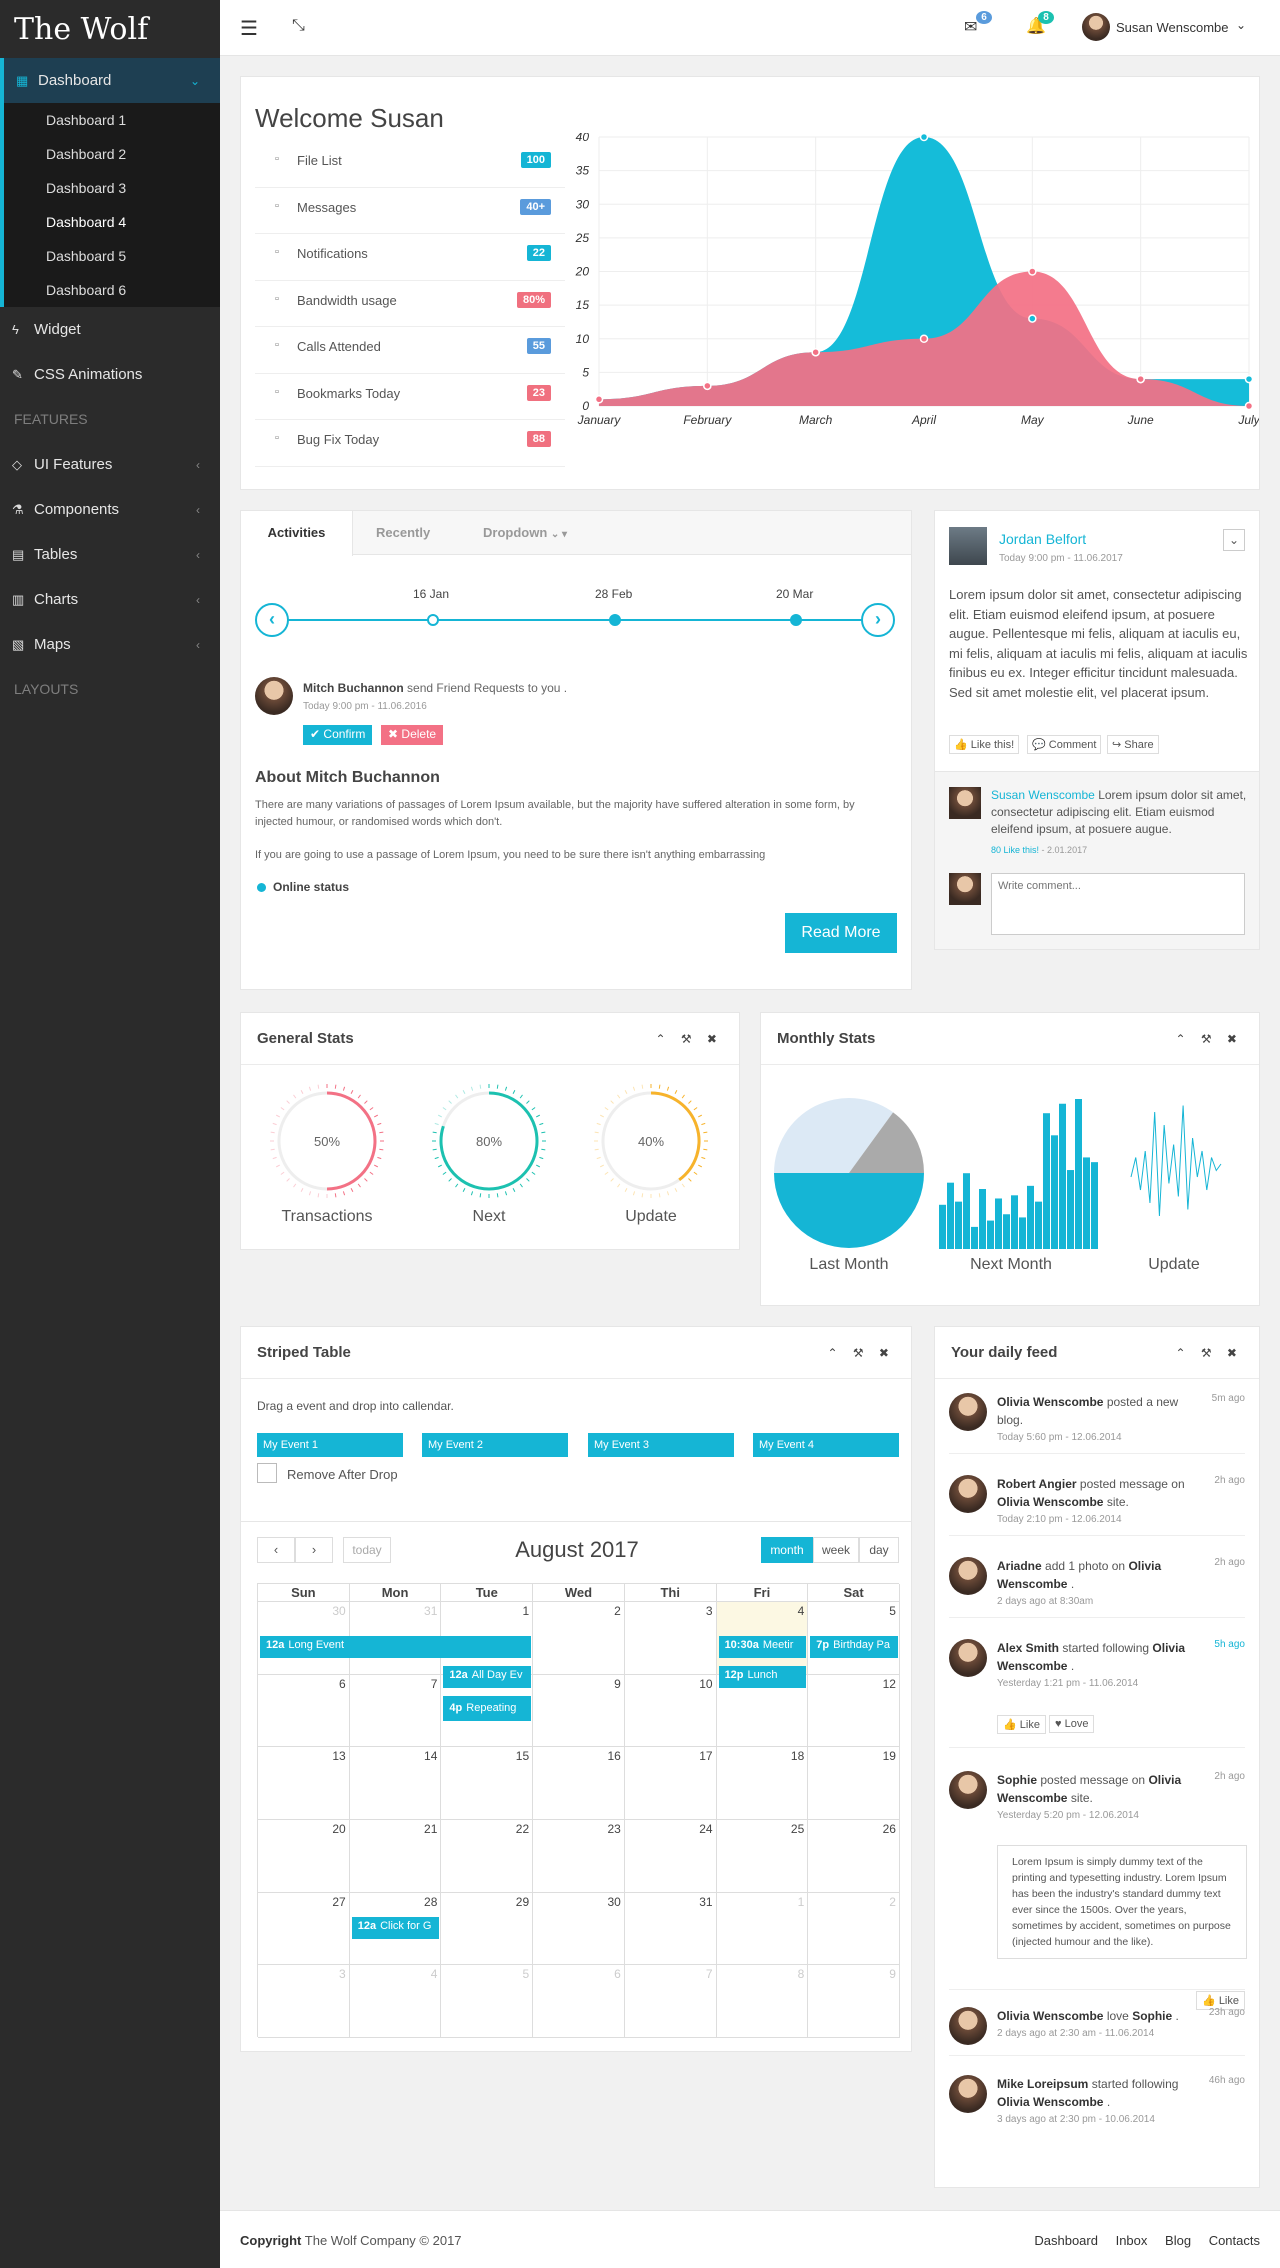 The width and height of the screenshot is (1280, 2268). I want to click on calendar-event: 7p Birthday Pa, so click(854, 1647).